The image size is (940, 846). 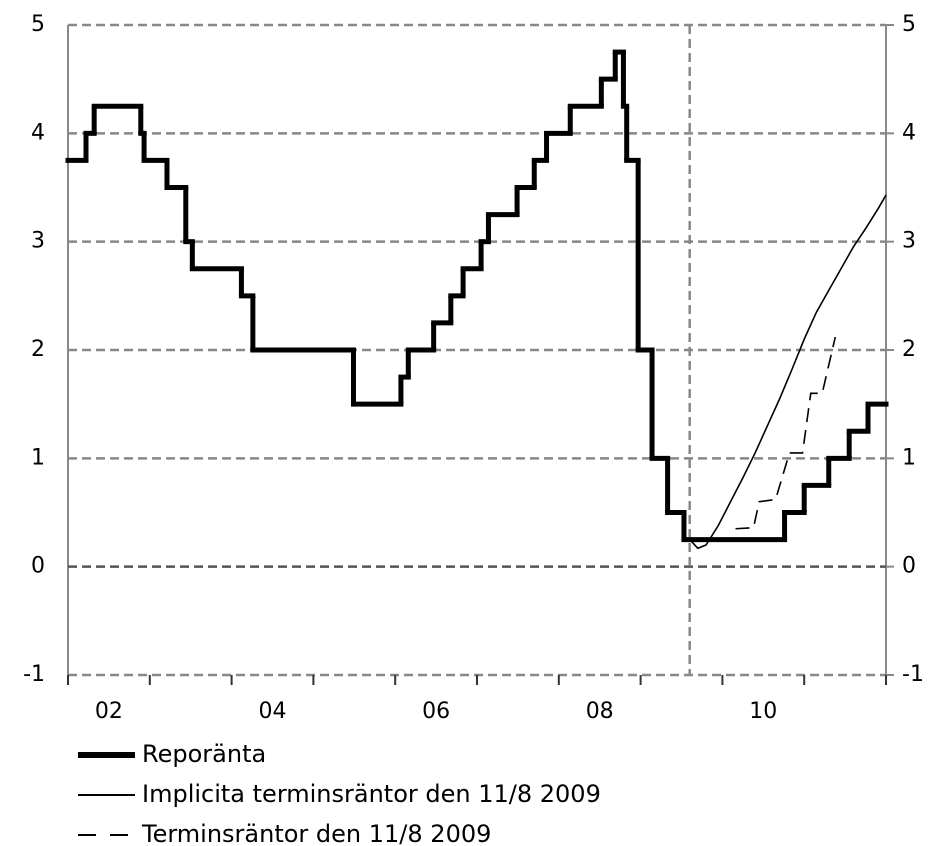 What do you see at coordinates (38, 566) in the screenshot?
I see `y-tick-label: 0` at bounding box center [38, 566].